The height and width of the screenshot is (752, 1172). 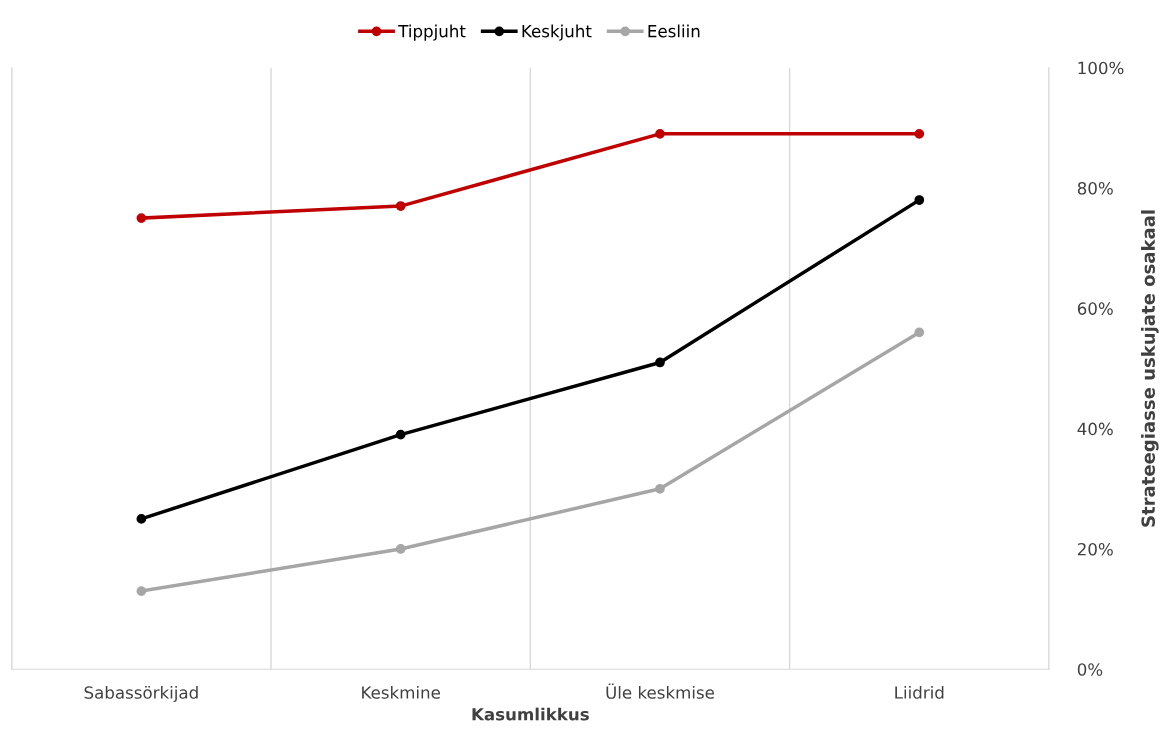 What do you see at coordinates (141, 694) in the screenshot?
I see `x-tick-label: Sabassörkijad` at bounding box center [141, 694].